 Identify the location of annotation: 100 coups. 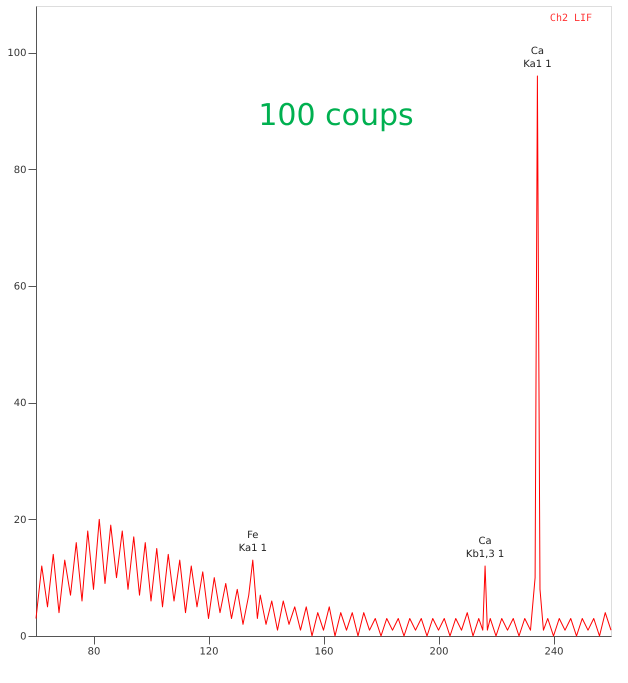
(336, 115).